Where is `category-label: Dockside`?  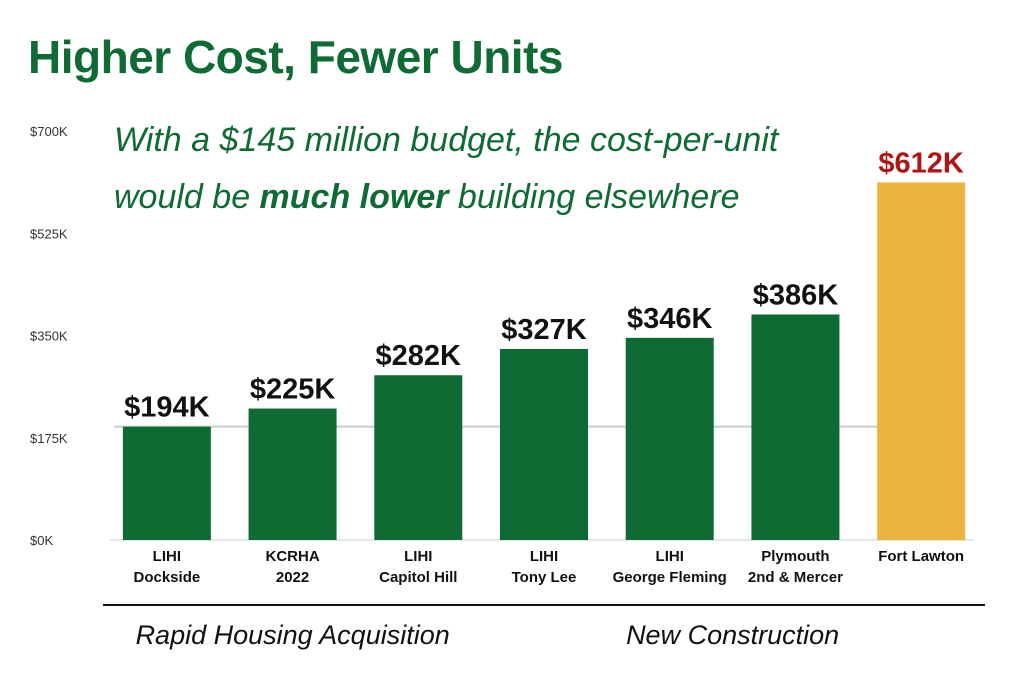
category-label: Dockside is located at coordinates (167, 577).